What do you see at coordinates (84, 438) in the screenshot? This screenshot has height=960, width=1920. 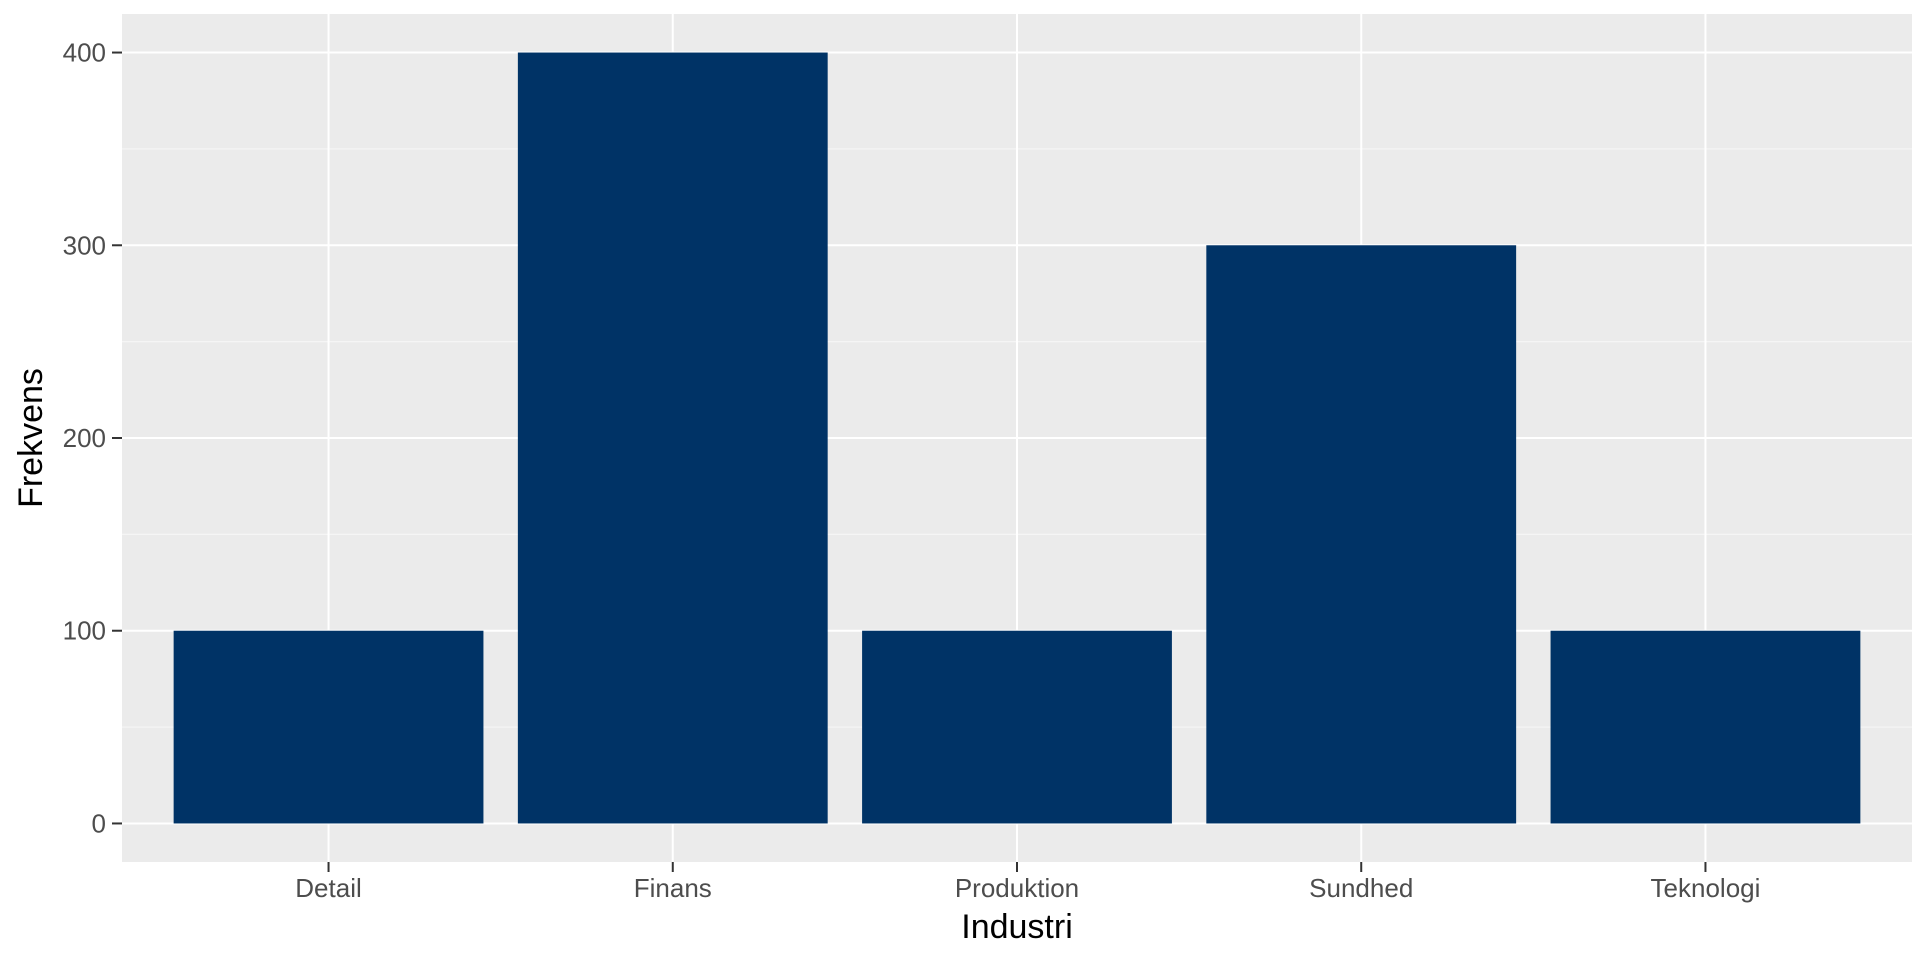 I see `y-tick-label: 200` at bounding box center [84, 438].